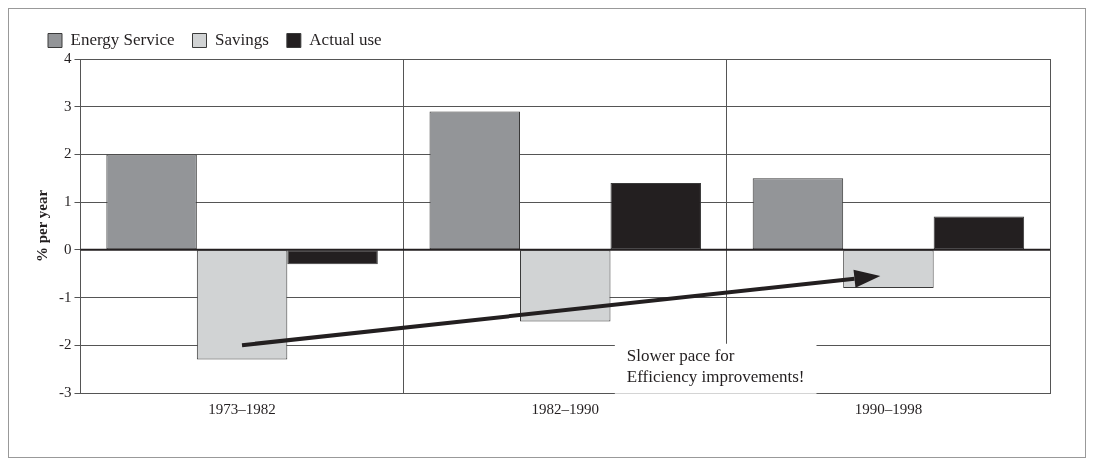 Image resolution: width=1096 pixels, height=467 pixels. I want to click on y-tick-label: 2, so click(68, 153).